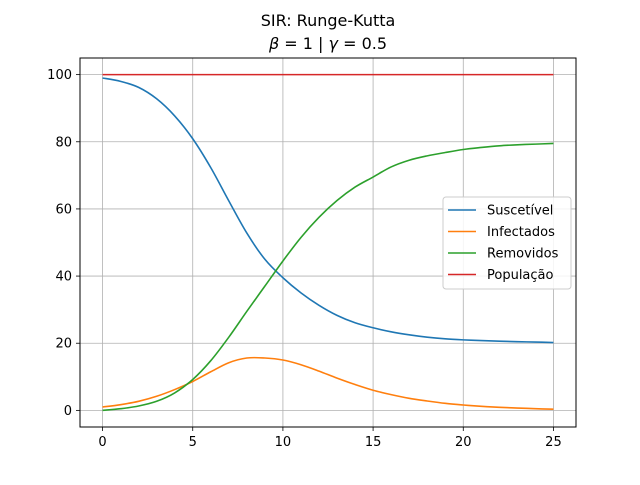 This screenshot has height=485, width=640. I want to click on legend-box, so click(507, 243).